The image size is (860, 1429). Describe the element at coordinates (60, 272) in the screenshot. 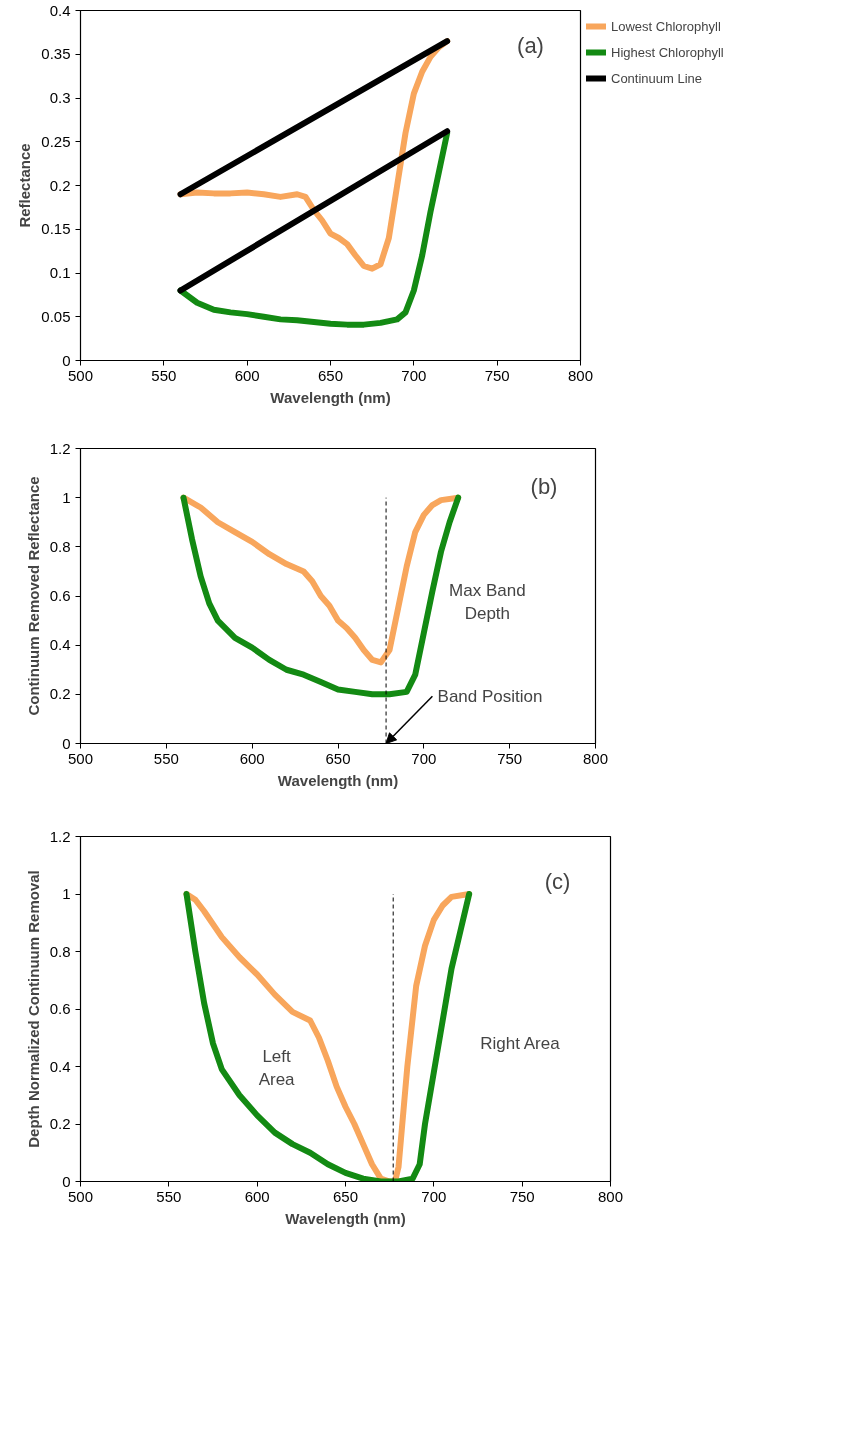

I see `y-tick-label: 0.1` at that location.